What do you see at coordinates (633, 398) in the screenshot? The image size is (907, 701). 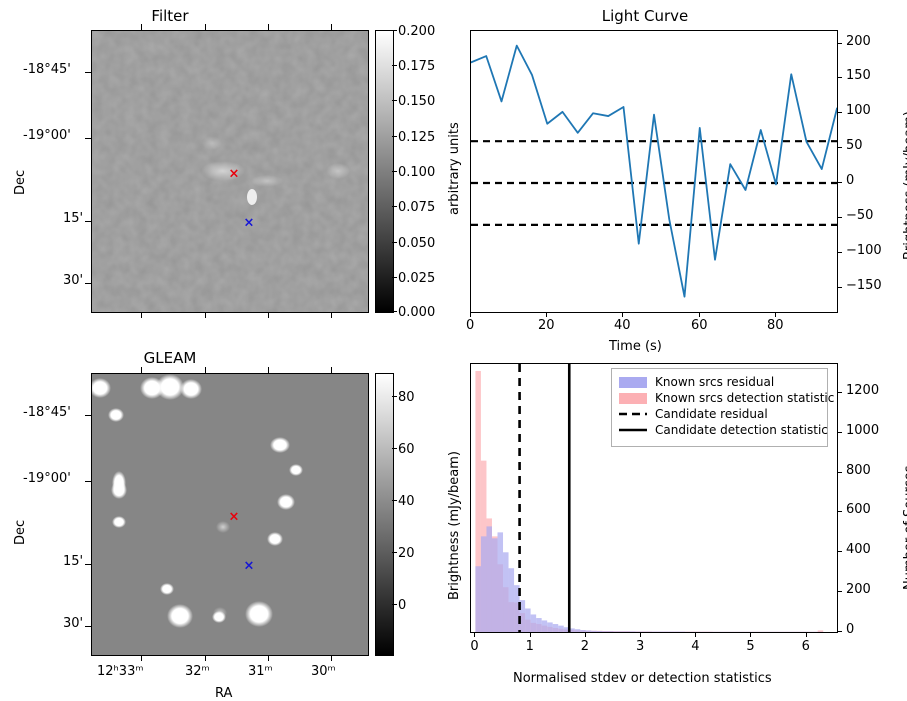 I see `legend-swatch-known-srcs-detection-statistic` at bounding box center [633, 398].